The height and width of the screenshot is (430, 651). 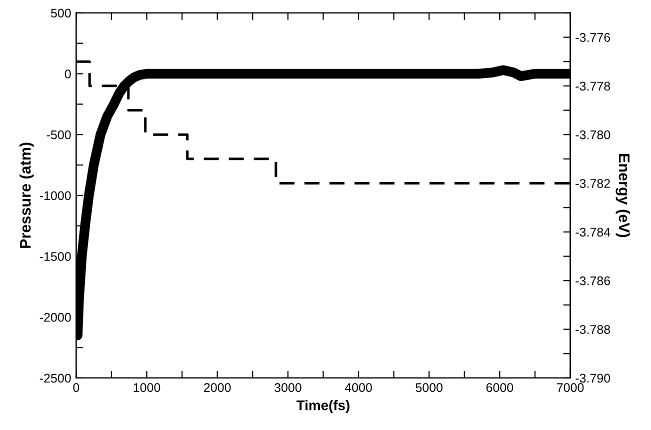 I want to click on y-tick-label: -1000, so click(x=55, y=195).